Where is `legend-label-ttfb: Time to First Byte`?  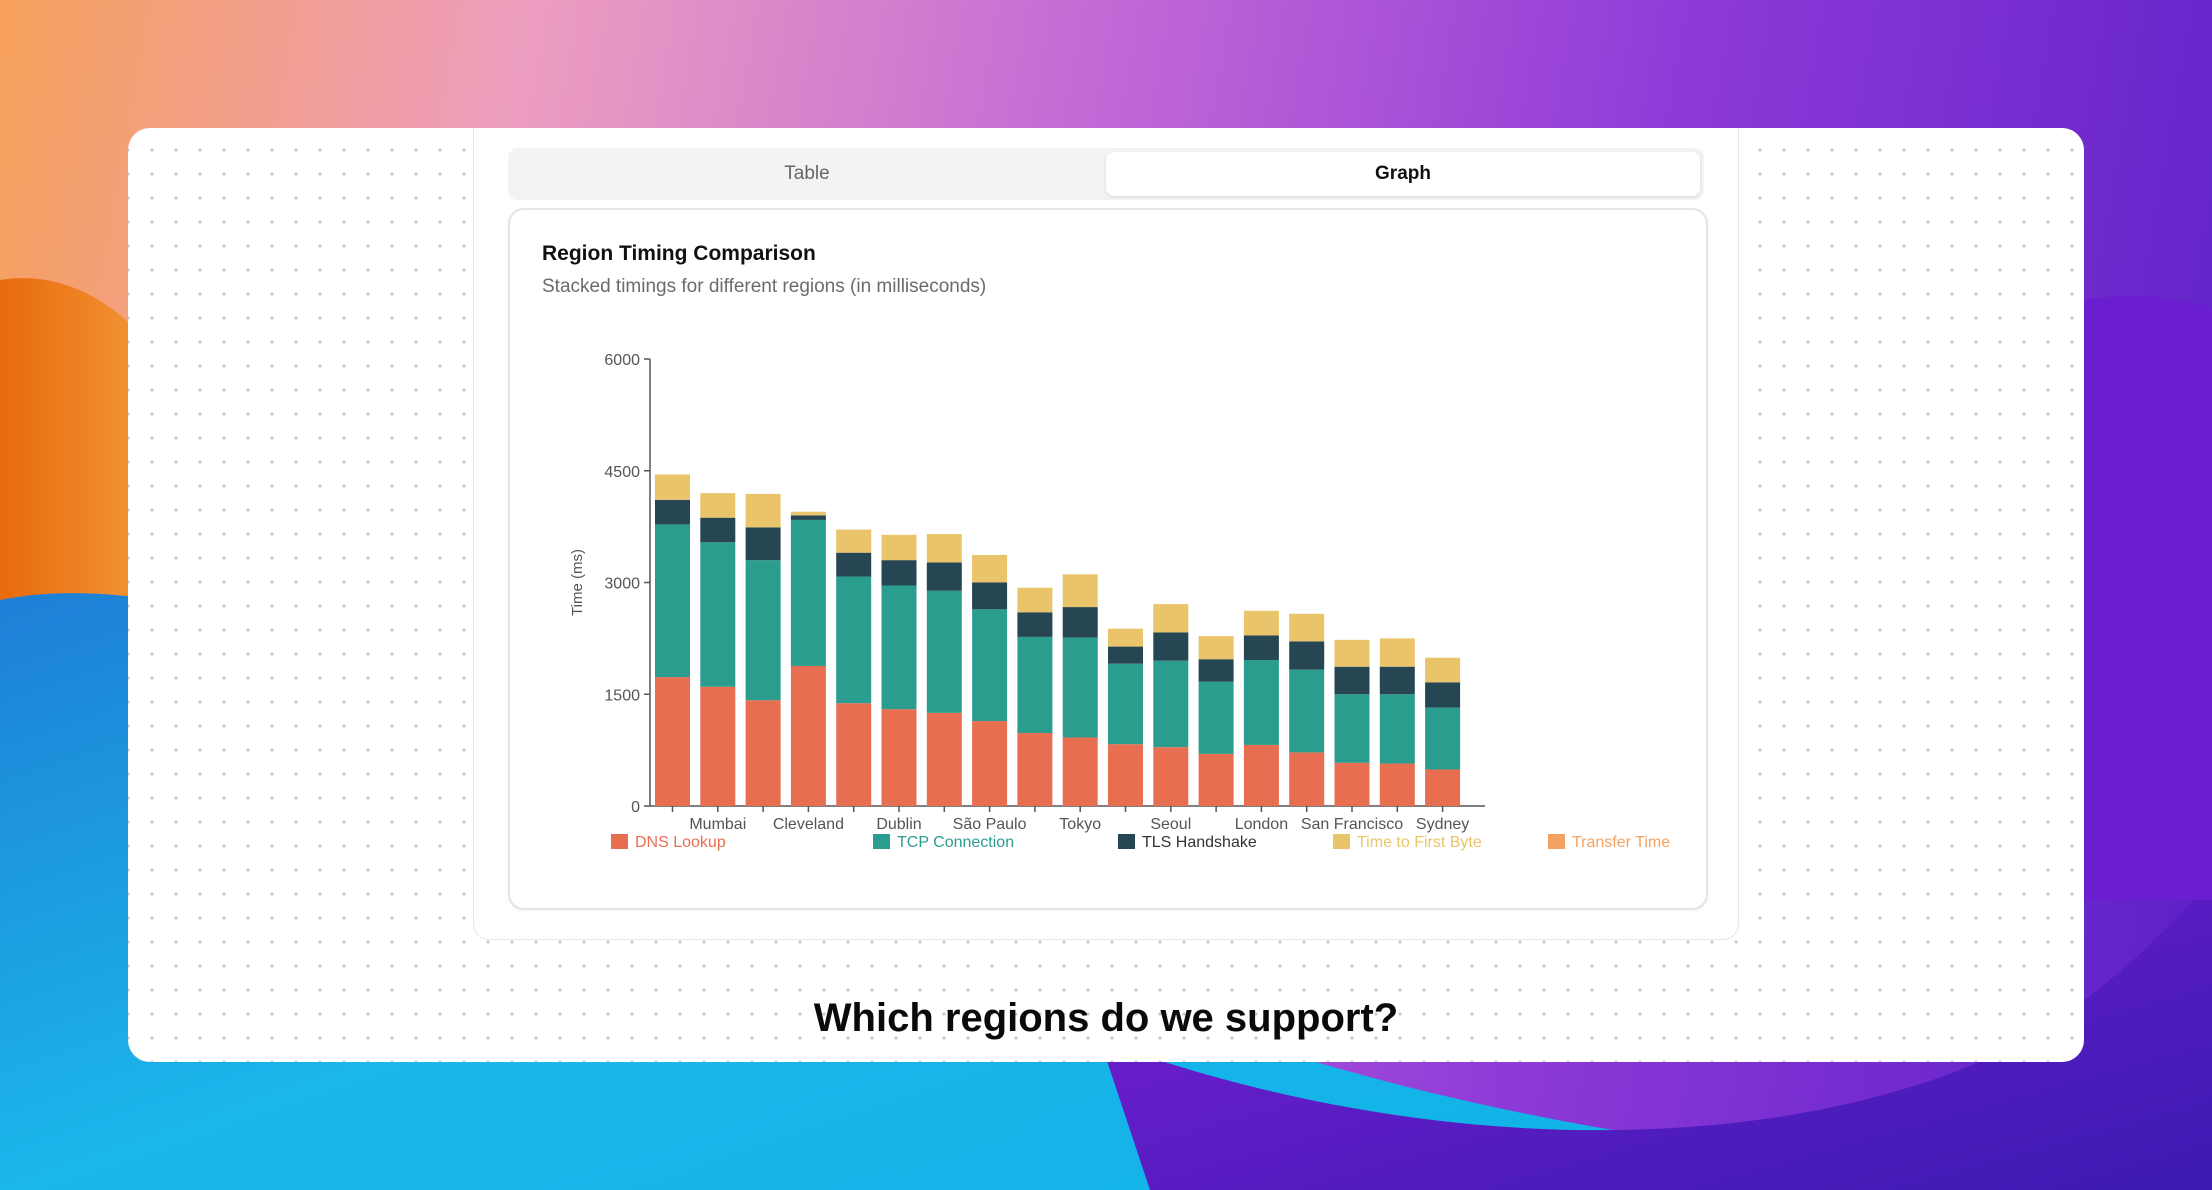 legend-label-ttfb: Time to First Byte is located at coordinates (1419, 842).